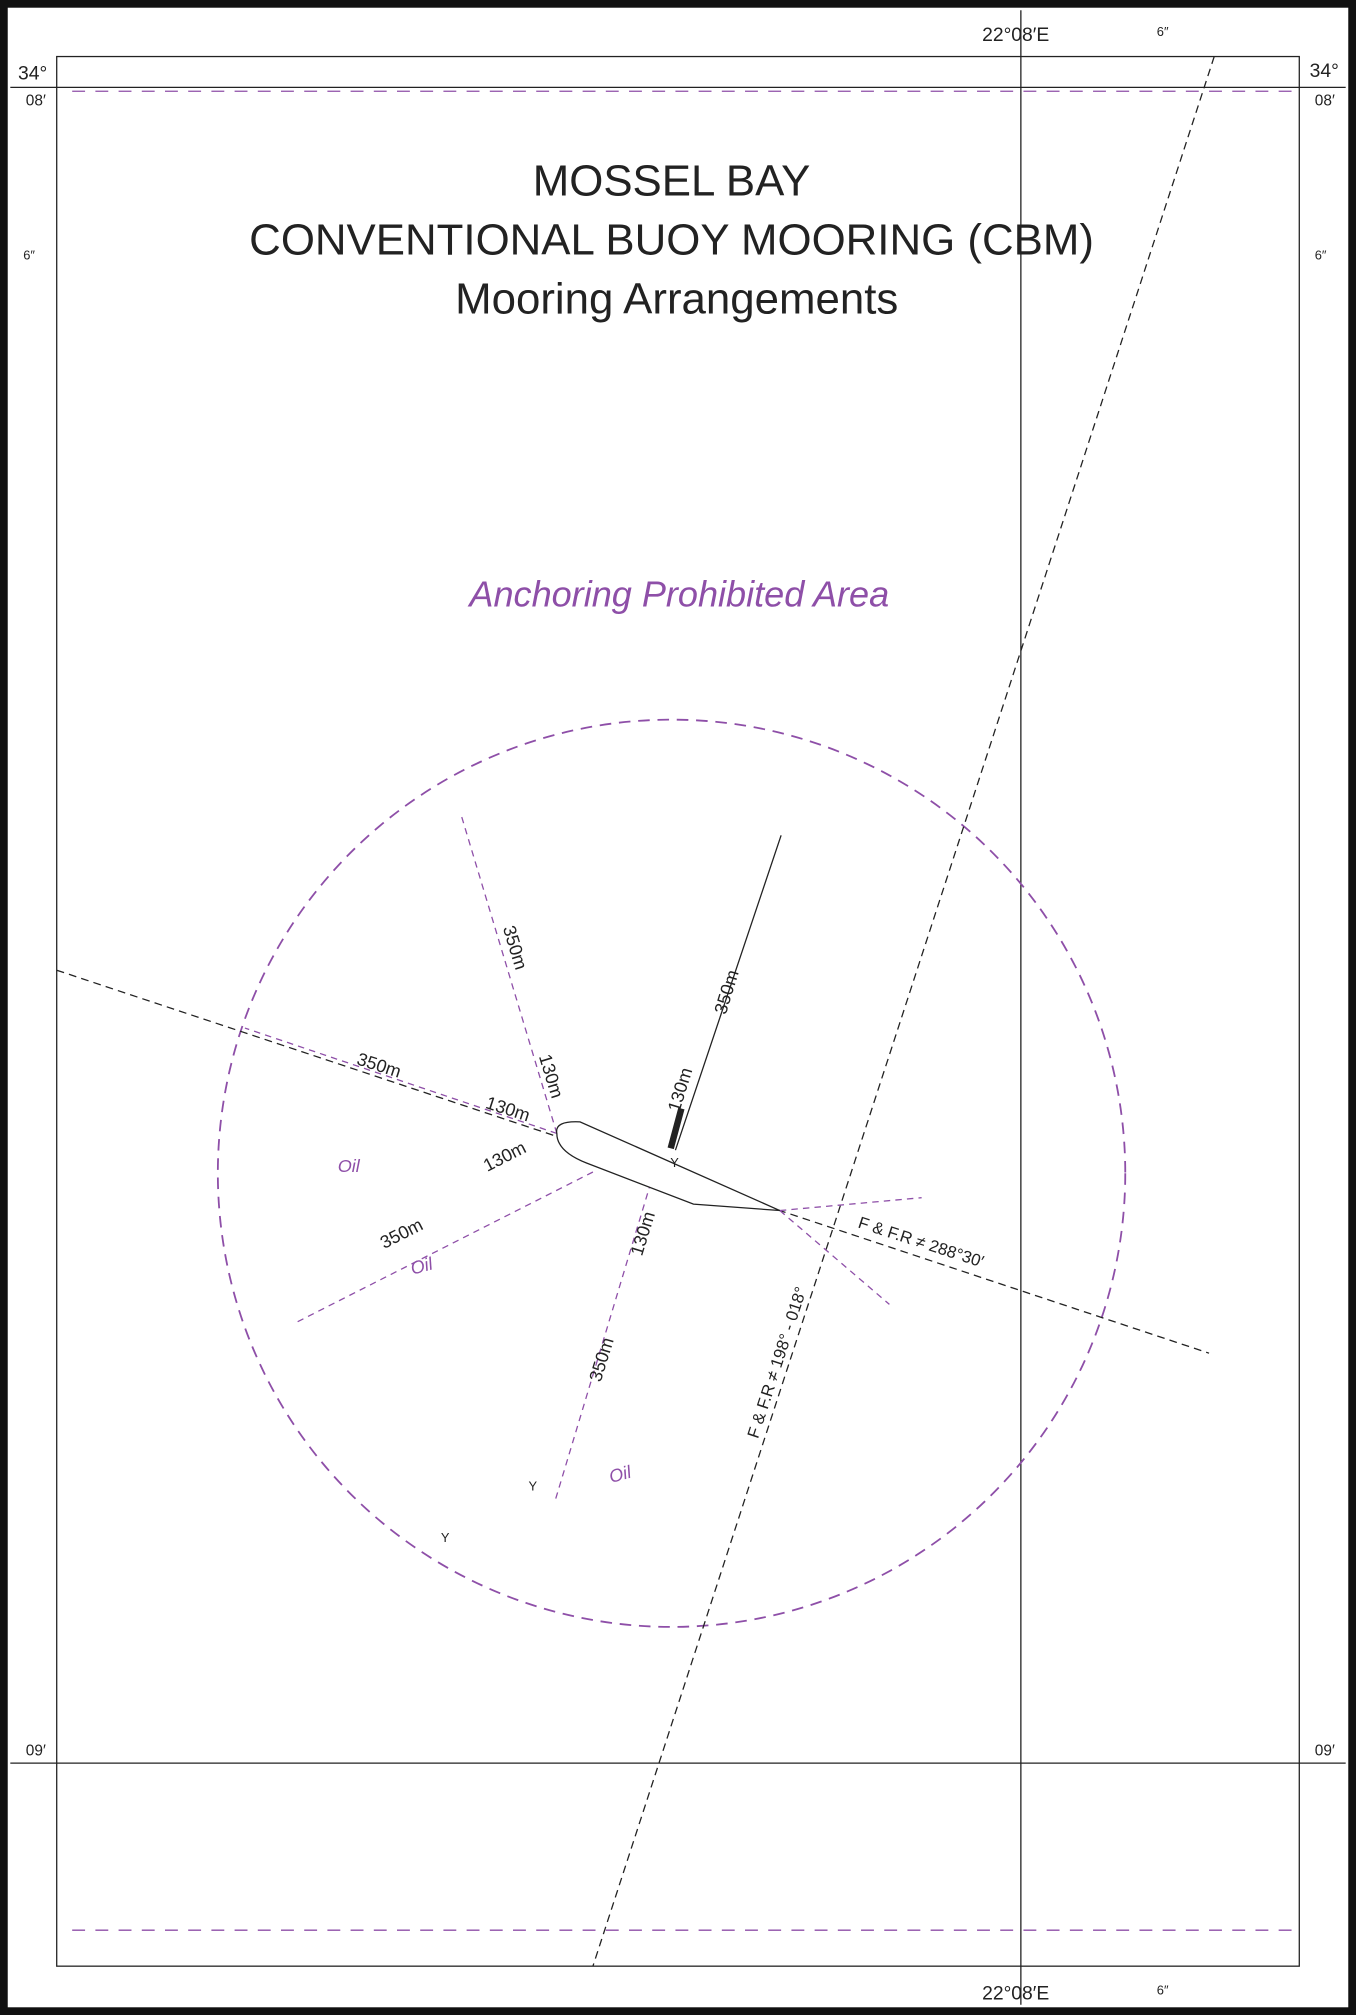 Image resolution: width=1356 pixels, height=2015 pixels. I want to click on title-3: Mooring Arrangements, so click(676, 299).